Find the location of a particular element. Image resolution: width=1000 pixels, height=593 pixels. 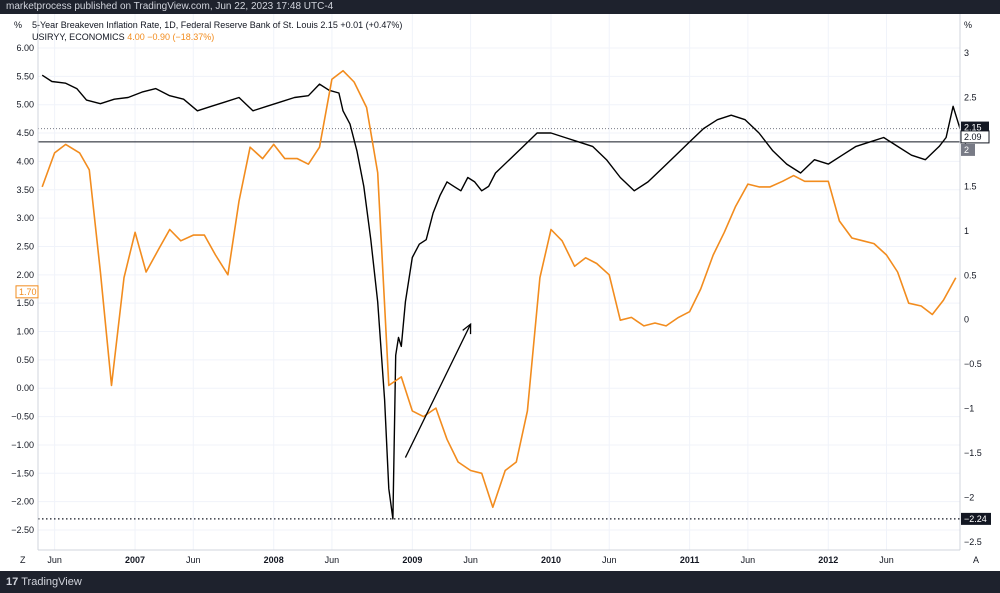

right-tick-label: 3 is located at coordinates (966, 53).